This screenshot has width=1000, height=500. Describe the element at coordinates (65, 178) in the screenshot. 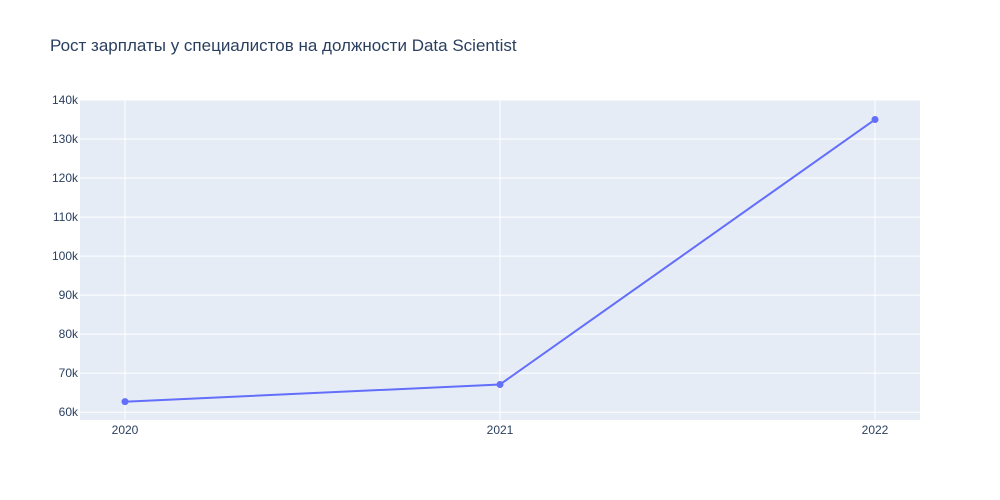

I see `y-tick-label: 120k` at that location.